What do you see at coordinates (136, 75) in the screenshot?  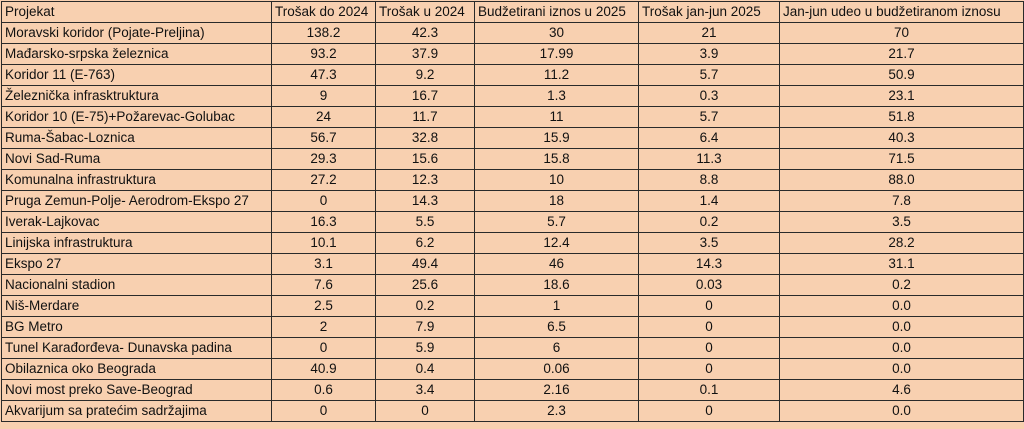 I see `project-name-cell: Koridor 11 (E-763)` at bounding box center [136, 75].